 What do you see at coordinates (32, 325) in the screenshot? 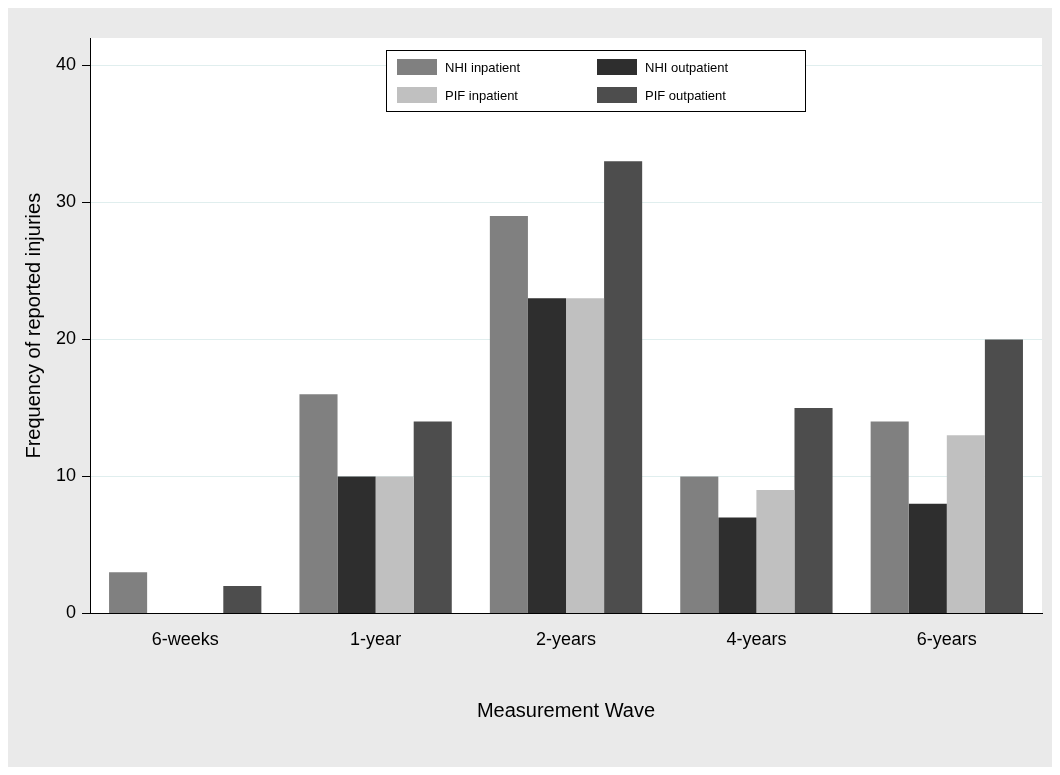
I see `y-axis-title: Frequency of reported injuries` at bounding box center [32, 325].